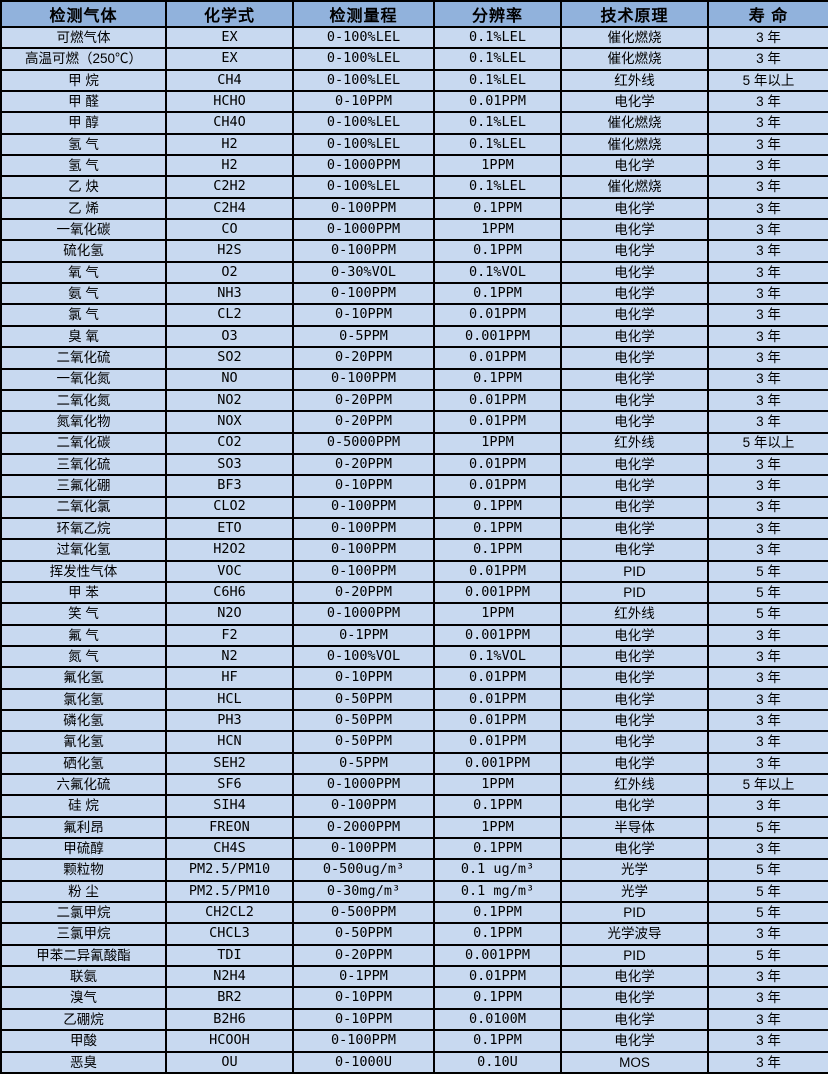 This screenshot has height=1074, width=828. What do you see at coordinates (414, 699) in the screenshot?
I see `table-row: 氯化氢 HCL 0-50PPM 0.01PPM 电化学 3 年` at bounding box center [414, 699].